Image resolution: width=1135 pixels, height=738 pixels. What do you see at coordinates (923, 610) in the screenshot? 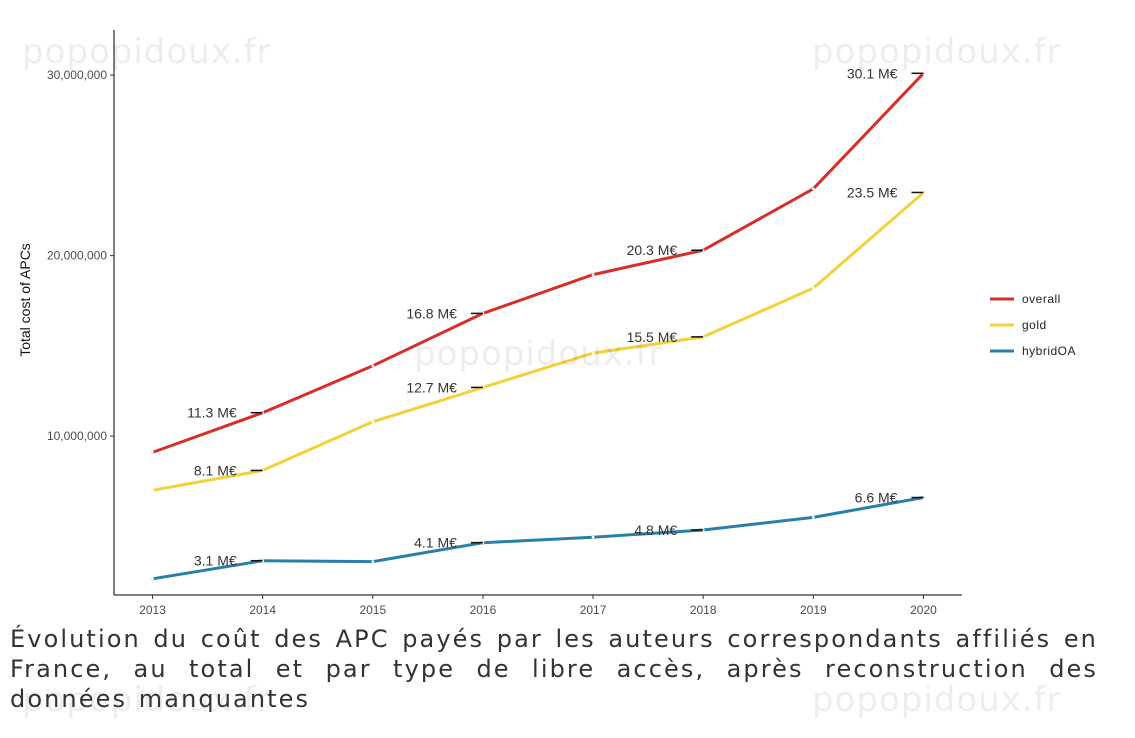
I see `x-tick-label: 2020` at bounding box center [923, 610].